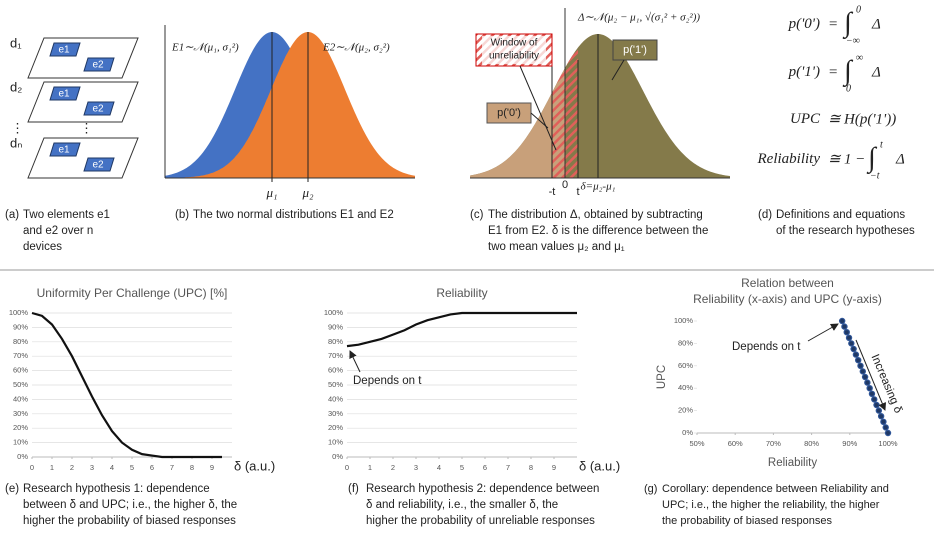  I want to click on y-tick-label: 80%, so click(685, 342).